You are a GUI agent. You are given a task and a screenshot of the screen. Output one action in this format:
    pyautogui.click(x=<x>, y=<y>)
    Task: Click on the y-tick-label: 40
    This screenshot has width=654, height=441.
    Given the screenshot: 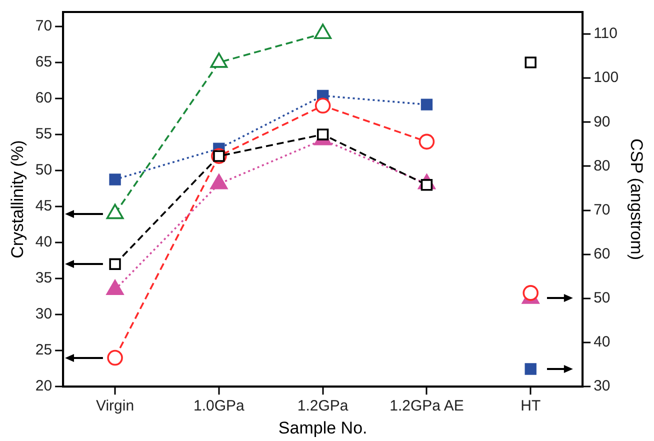 What is the action you would take?
    pyautogui.click(x=43, y=242)
    